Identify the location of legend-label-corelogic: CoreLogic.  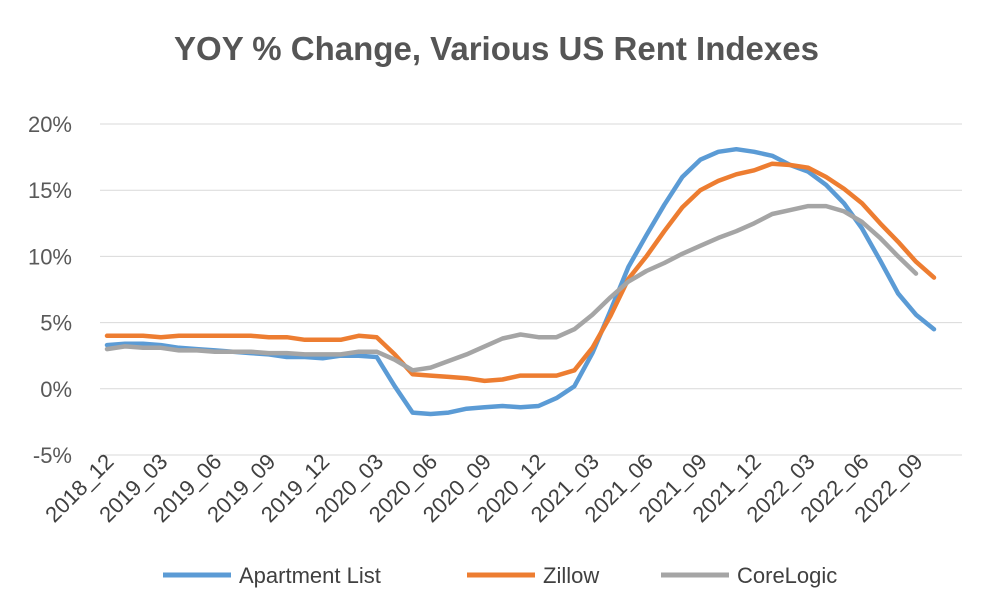
(787, 575).